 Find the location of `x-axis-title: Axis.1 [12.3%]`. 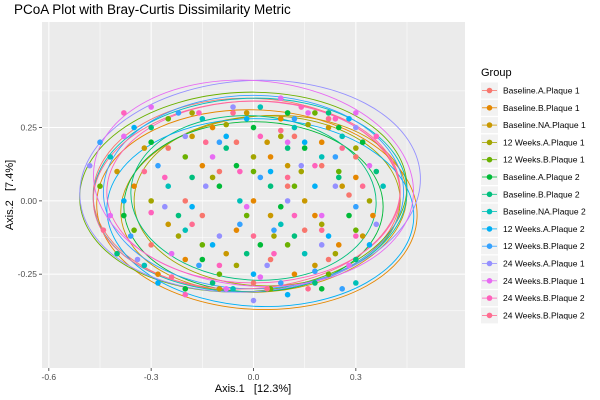

x-axis-title: Axis.1 [12.3%] is located at coordinates (253, 389).